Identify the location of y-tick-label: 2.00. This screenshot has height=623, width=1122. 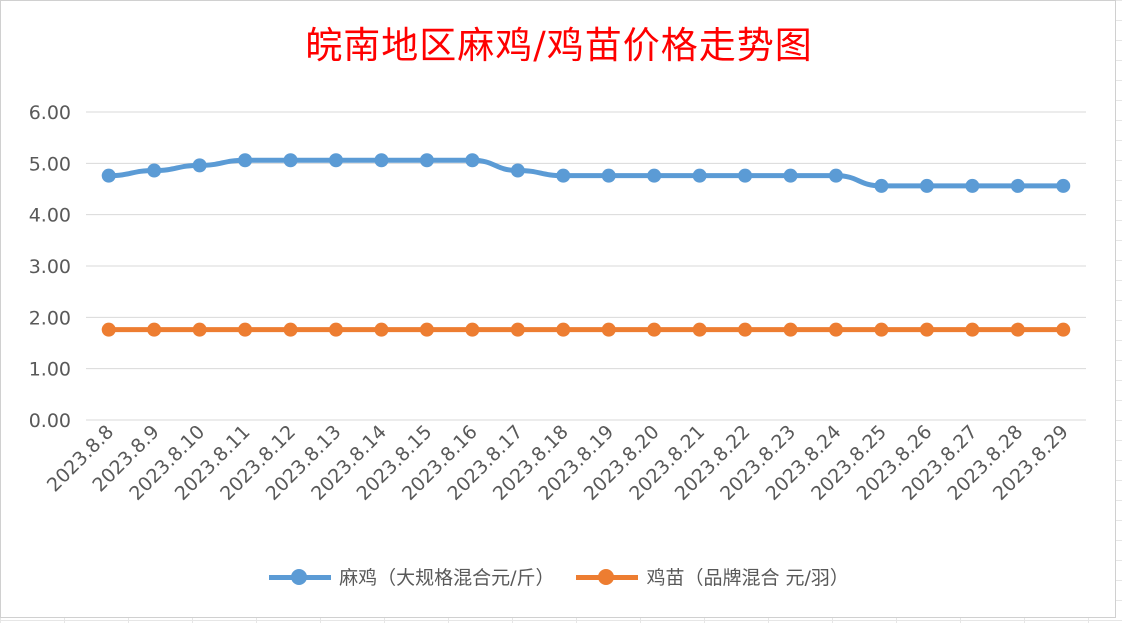
(50, 318).